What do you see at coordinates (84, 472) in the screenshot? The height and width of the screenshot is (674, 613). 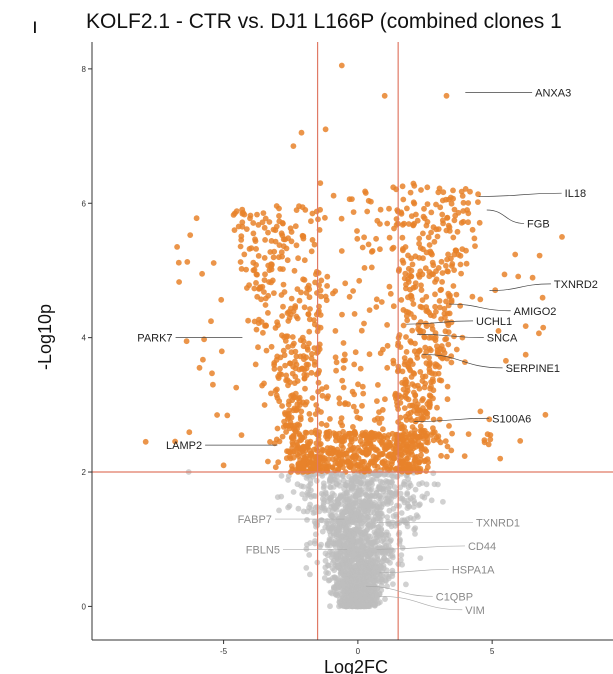 I see `y-tick-label: 2` at bounding box center [84, 472].